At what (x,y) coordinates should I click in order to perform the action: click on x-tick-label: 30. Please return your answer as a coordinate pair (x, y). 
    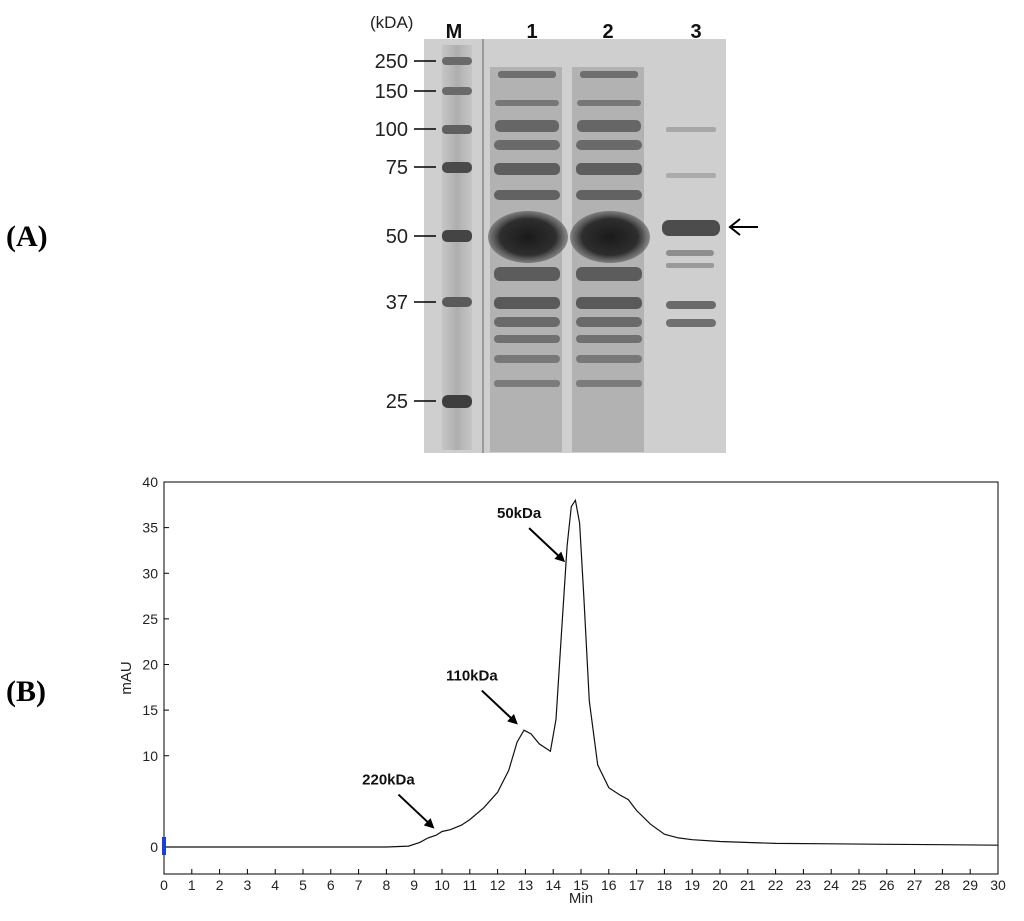
    Looking at the image, I should click on (998, 885).